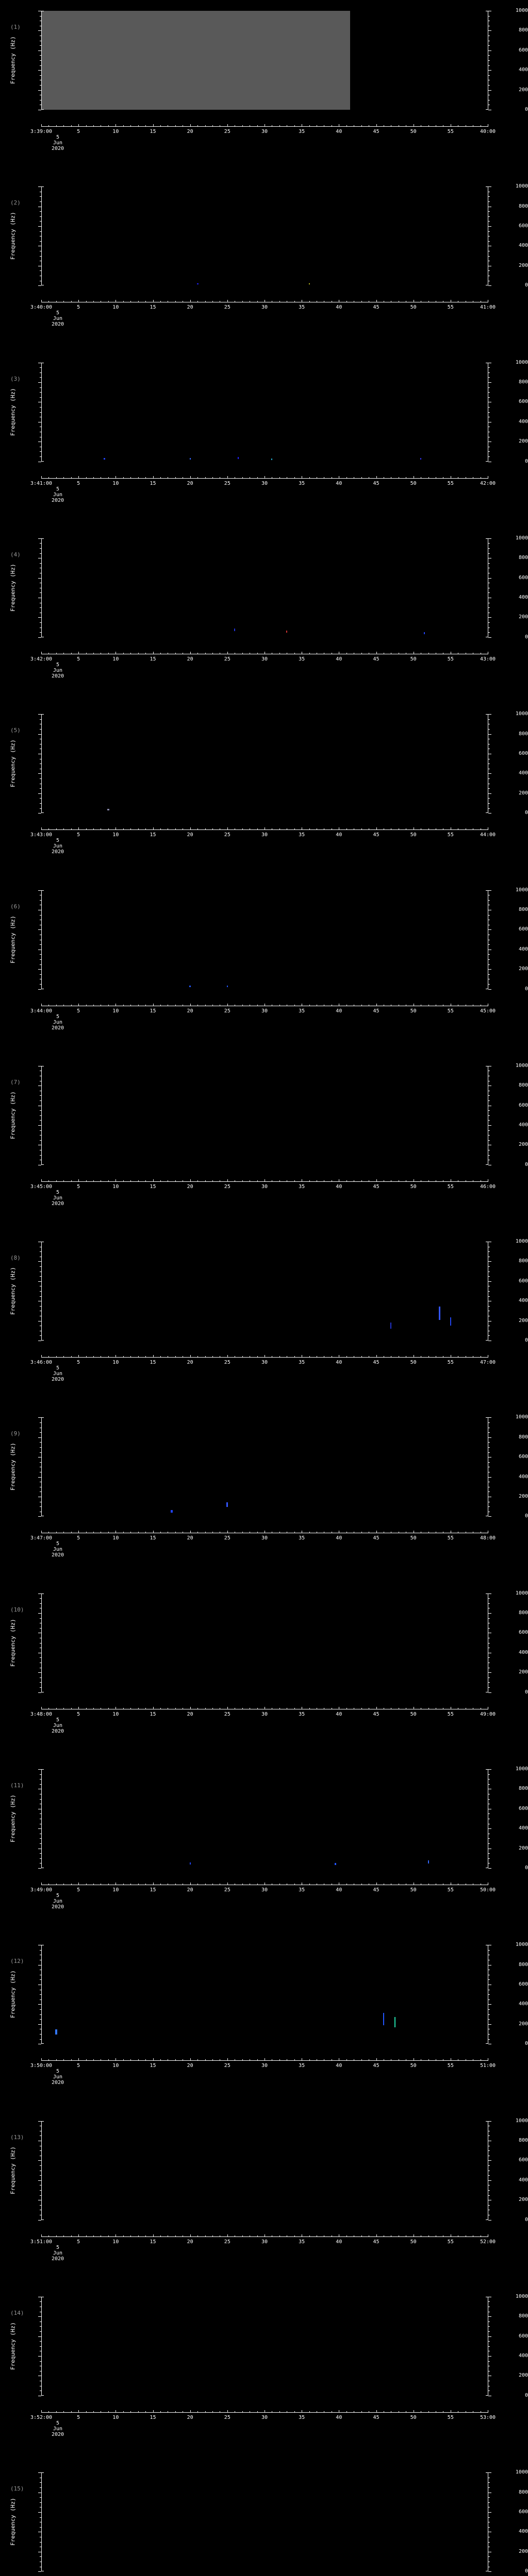 This screenshot has height=2576, width=528. Describe the element at coordinates (15, 730) in the screenshot. I see `panel-number: (5)` at that location.